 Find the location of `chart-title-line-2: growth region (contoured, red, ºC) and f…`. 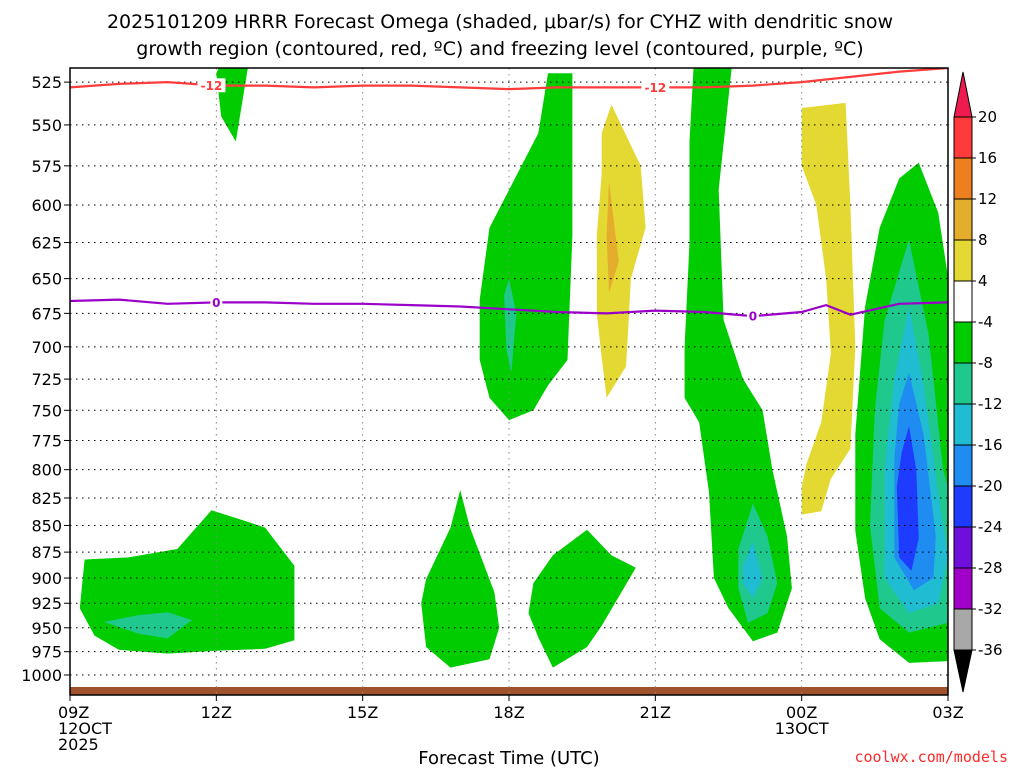

chart-title-line-2: growth region (contoured, red, ºC) and f… is located at coordinates (499, 49).